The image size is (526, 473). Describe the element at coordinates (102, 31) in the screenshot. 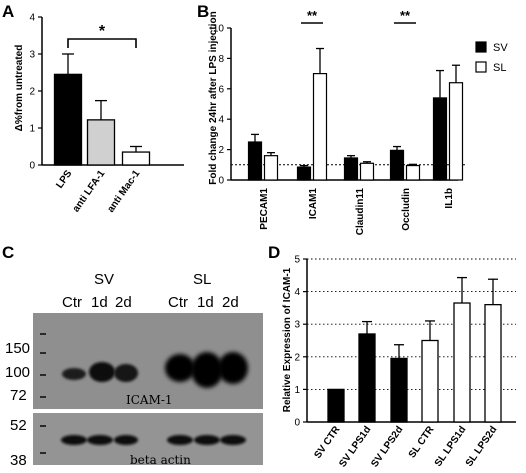

I see `panel-a-significance-star: *` at that location.